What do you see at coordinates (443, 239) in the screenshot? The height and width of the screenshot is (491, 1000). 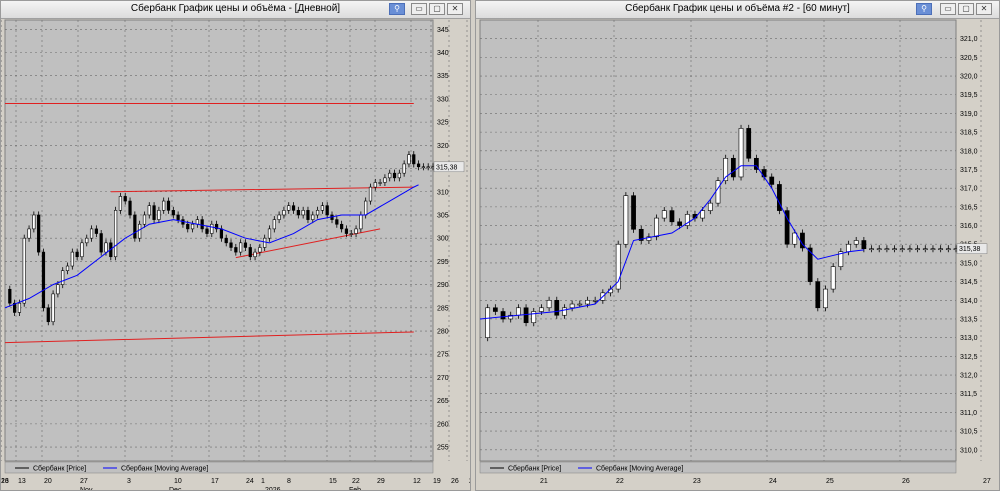 I see `y-tick-label: 300` at bounding box center [443, 239].